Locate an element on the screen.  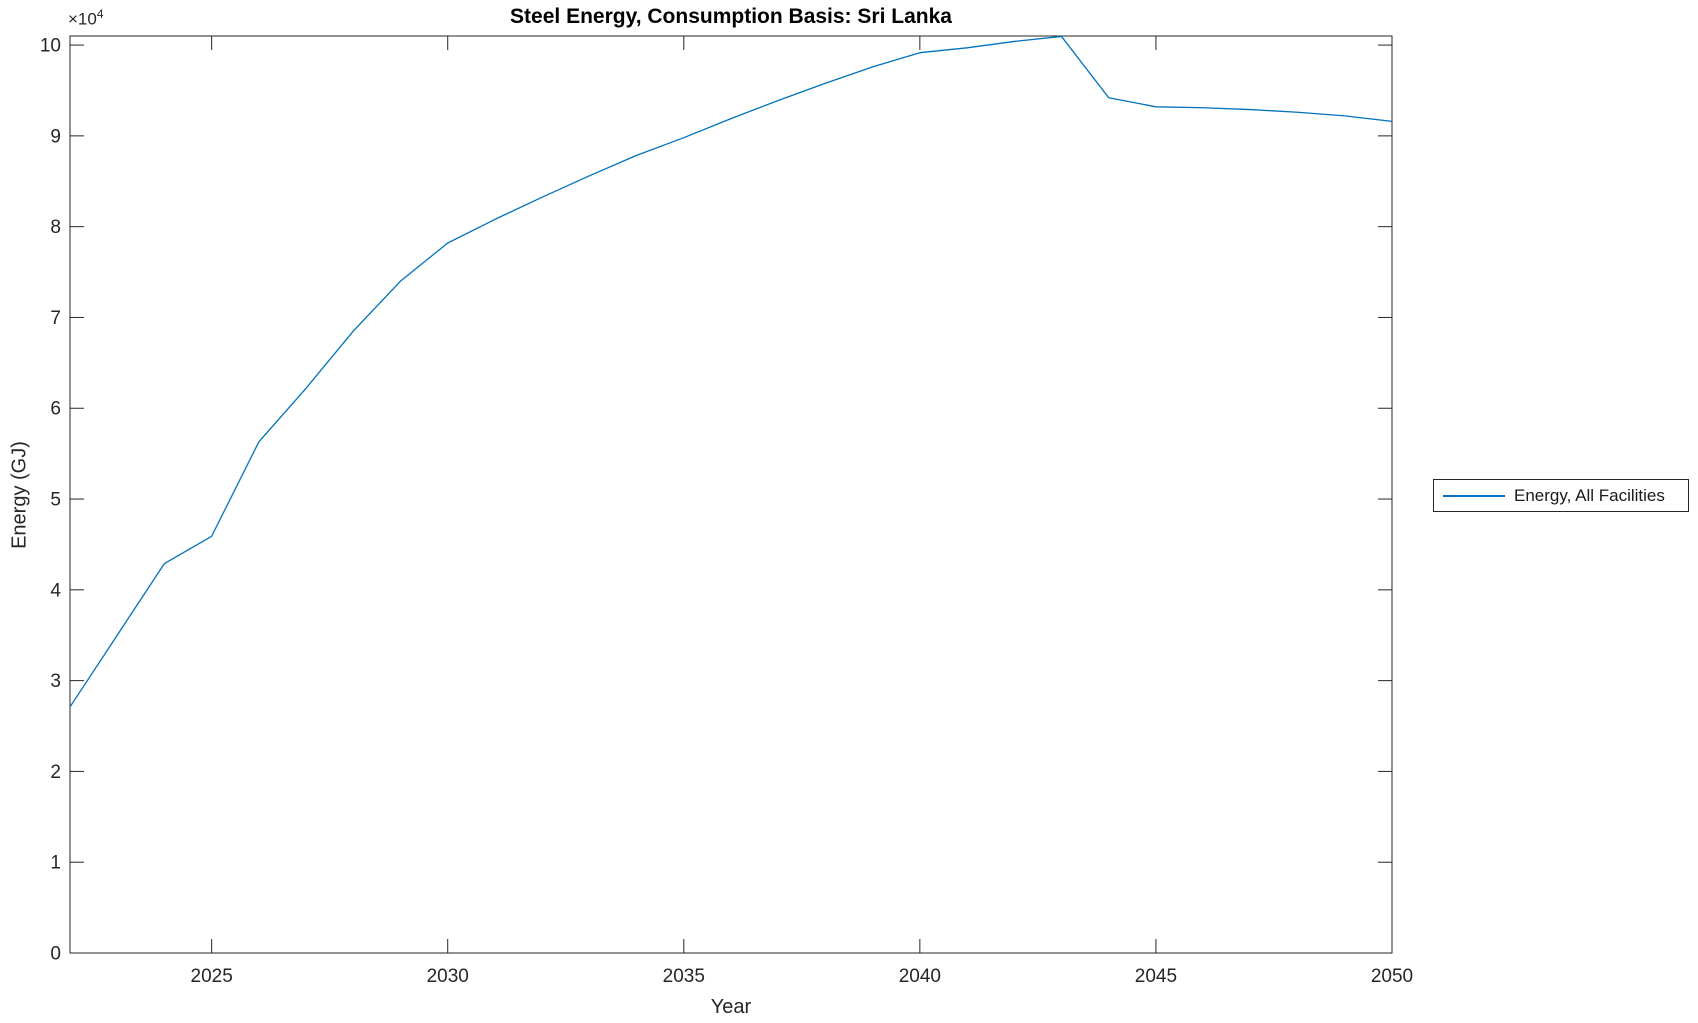
y-tick-label: 0 is located at coordinates (55, 954).